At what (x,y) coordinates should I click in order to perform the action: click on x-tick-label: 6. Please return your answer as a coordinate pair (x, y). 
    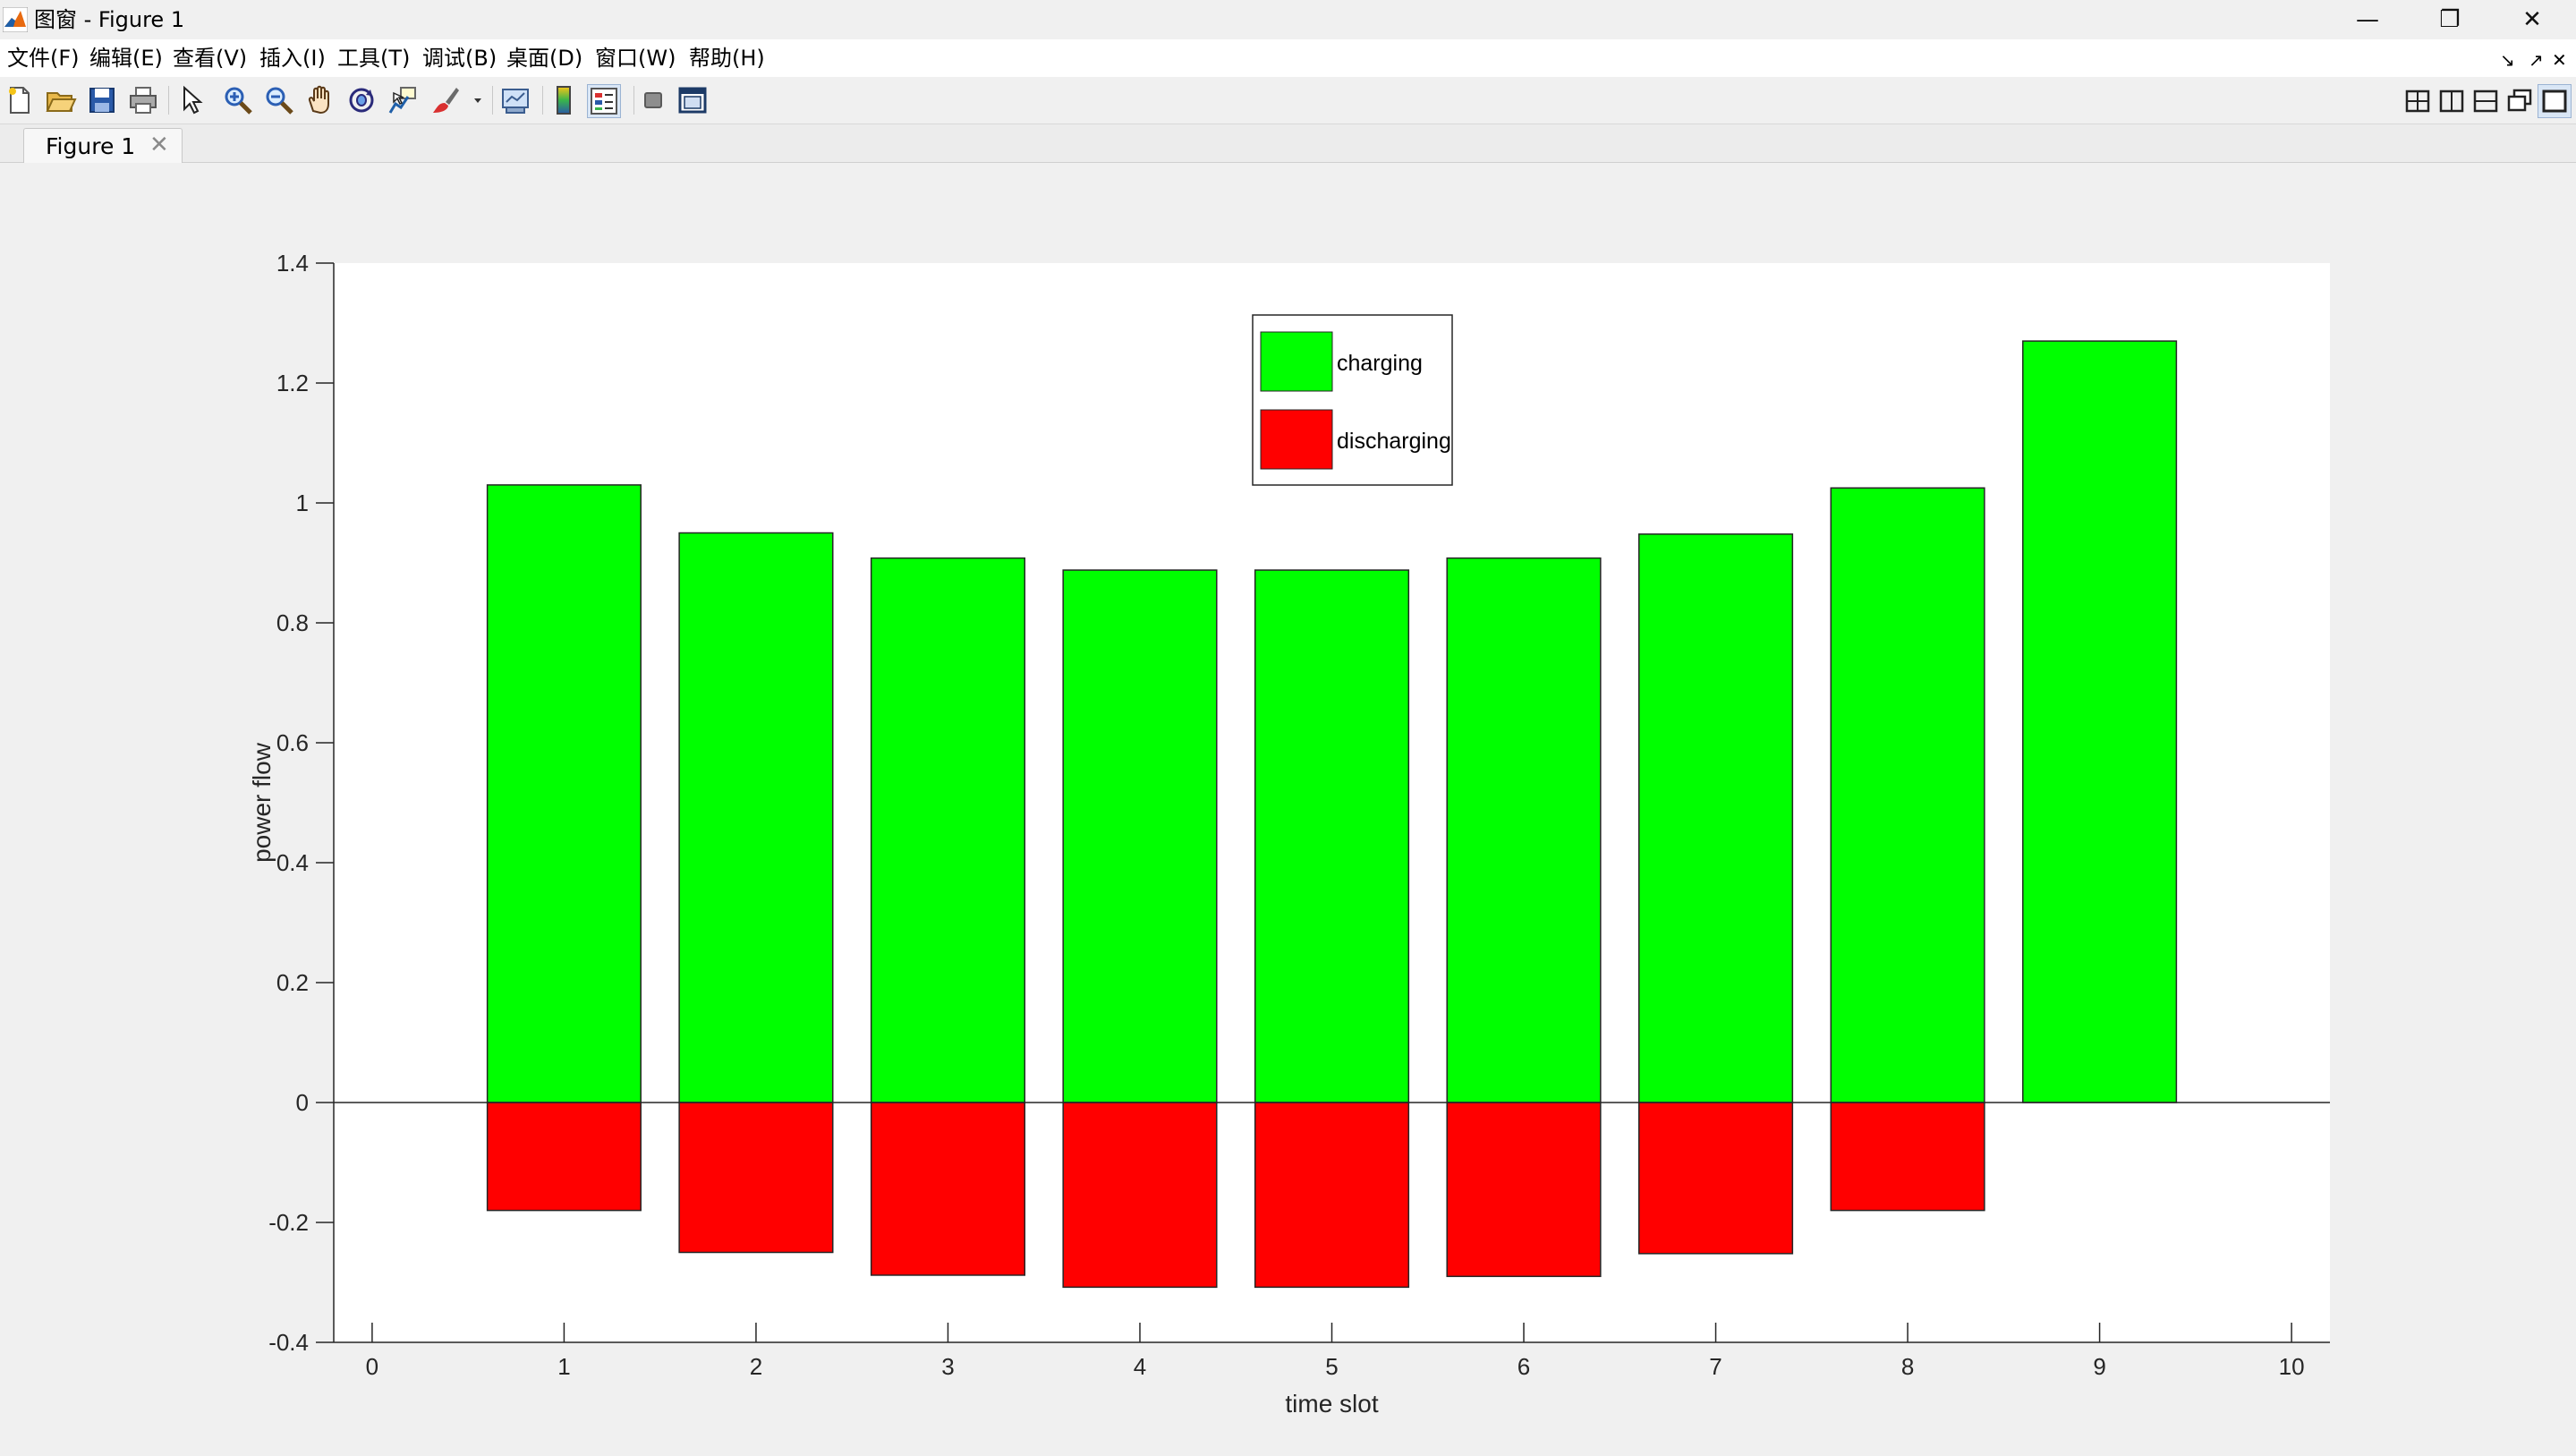
    Looking at the image, I should click on (1524, 1366).